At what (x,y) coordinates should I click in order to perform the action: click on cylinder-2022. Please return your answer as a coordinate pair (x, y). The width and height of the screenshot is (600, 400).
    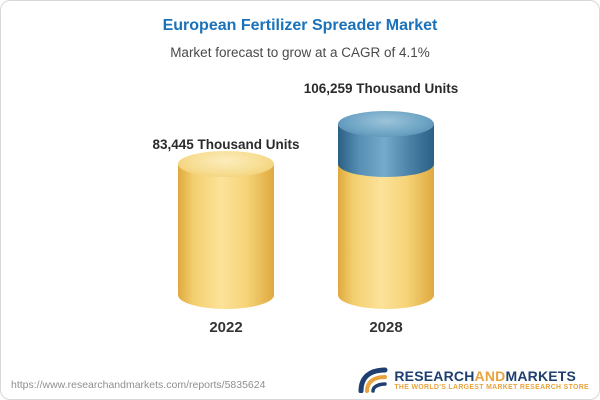
    Looking at the image, I should click on (226, 230).